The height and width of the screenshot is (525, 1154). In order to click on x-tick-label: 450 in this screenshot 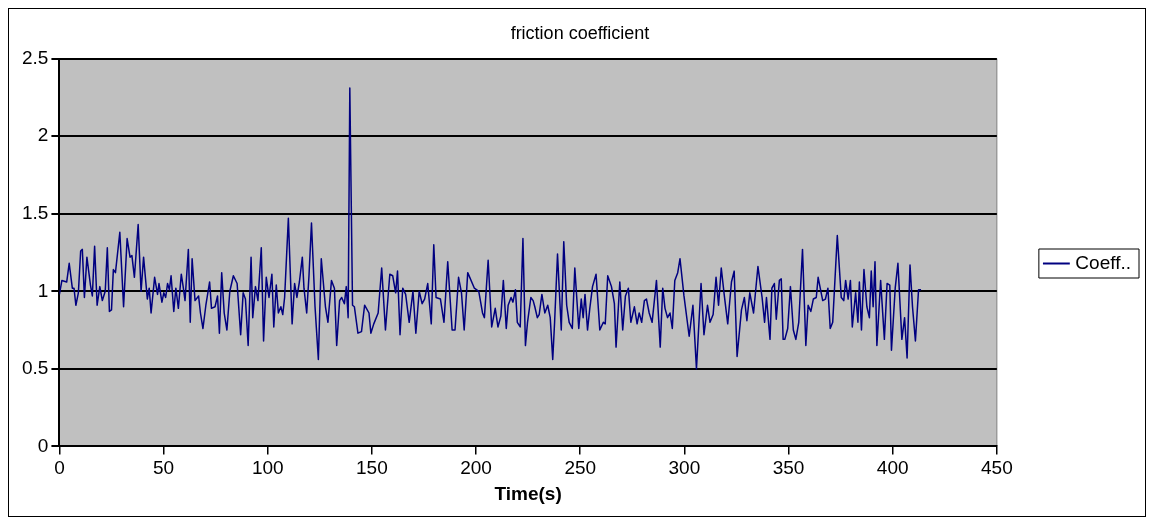, I will do `click(997, 468)`.